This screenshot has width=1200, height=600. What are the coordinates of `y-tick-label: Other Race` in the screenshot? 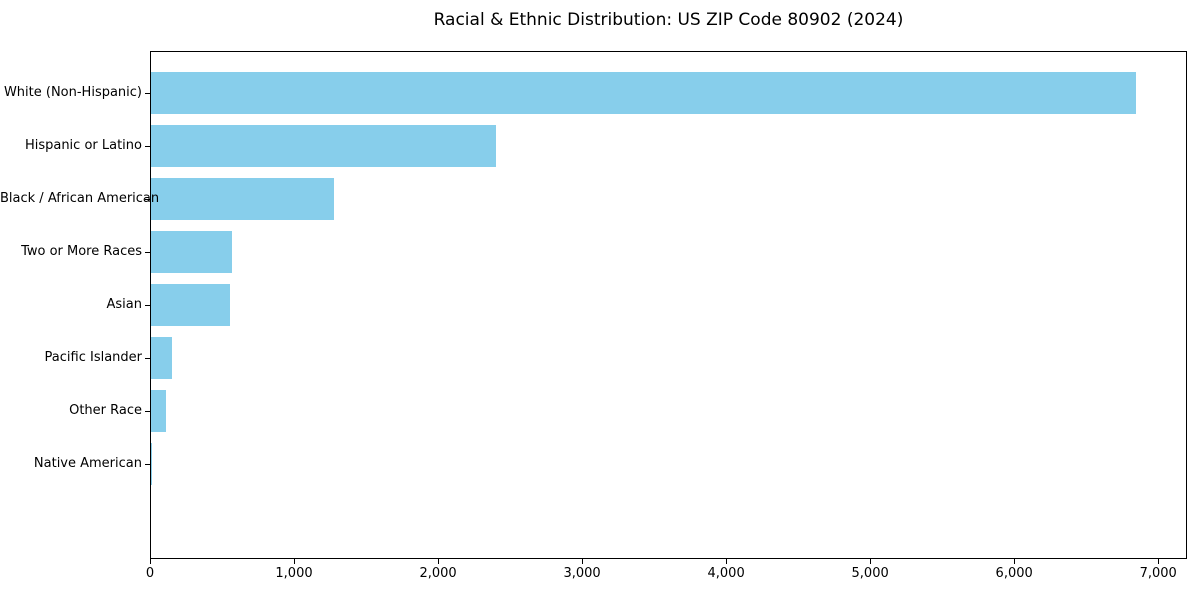 It's located at (105, 411).